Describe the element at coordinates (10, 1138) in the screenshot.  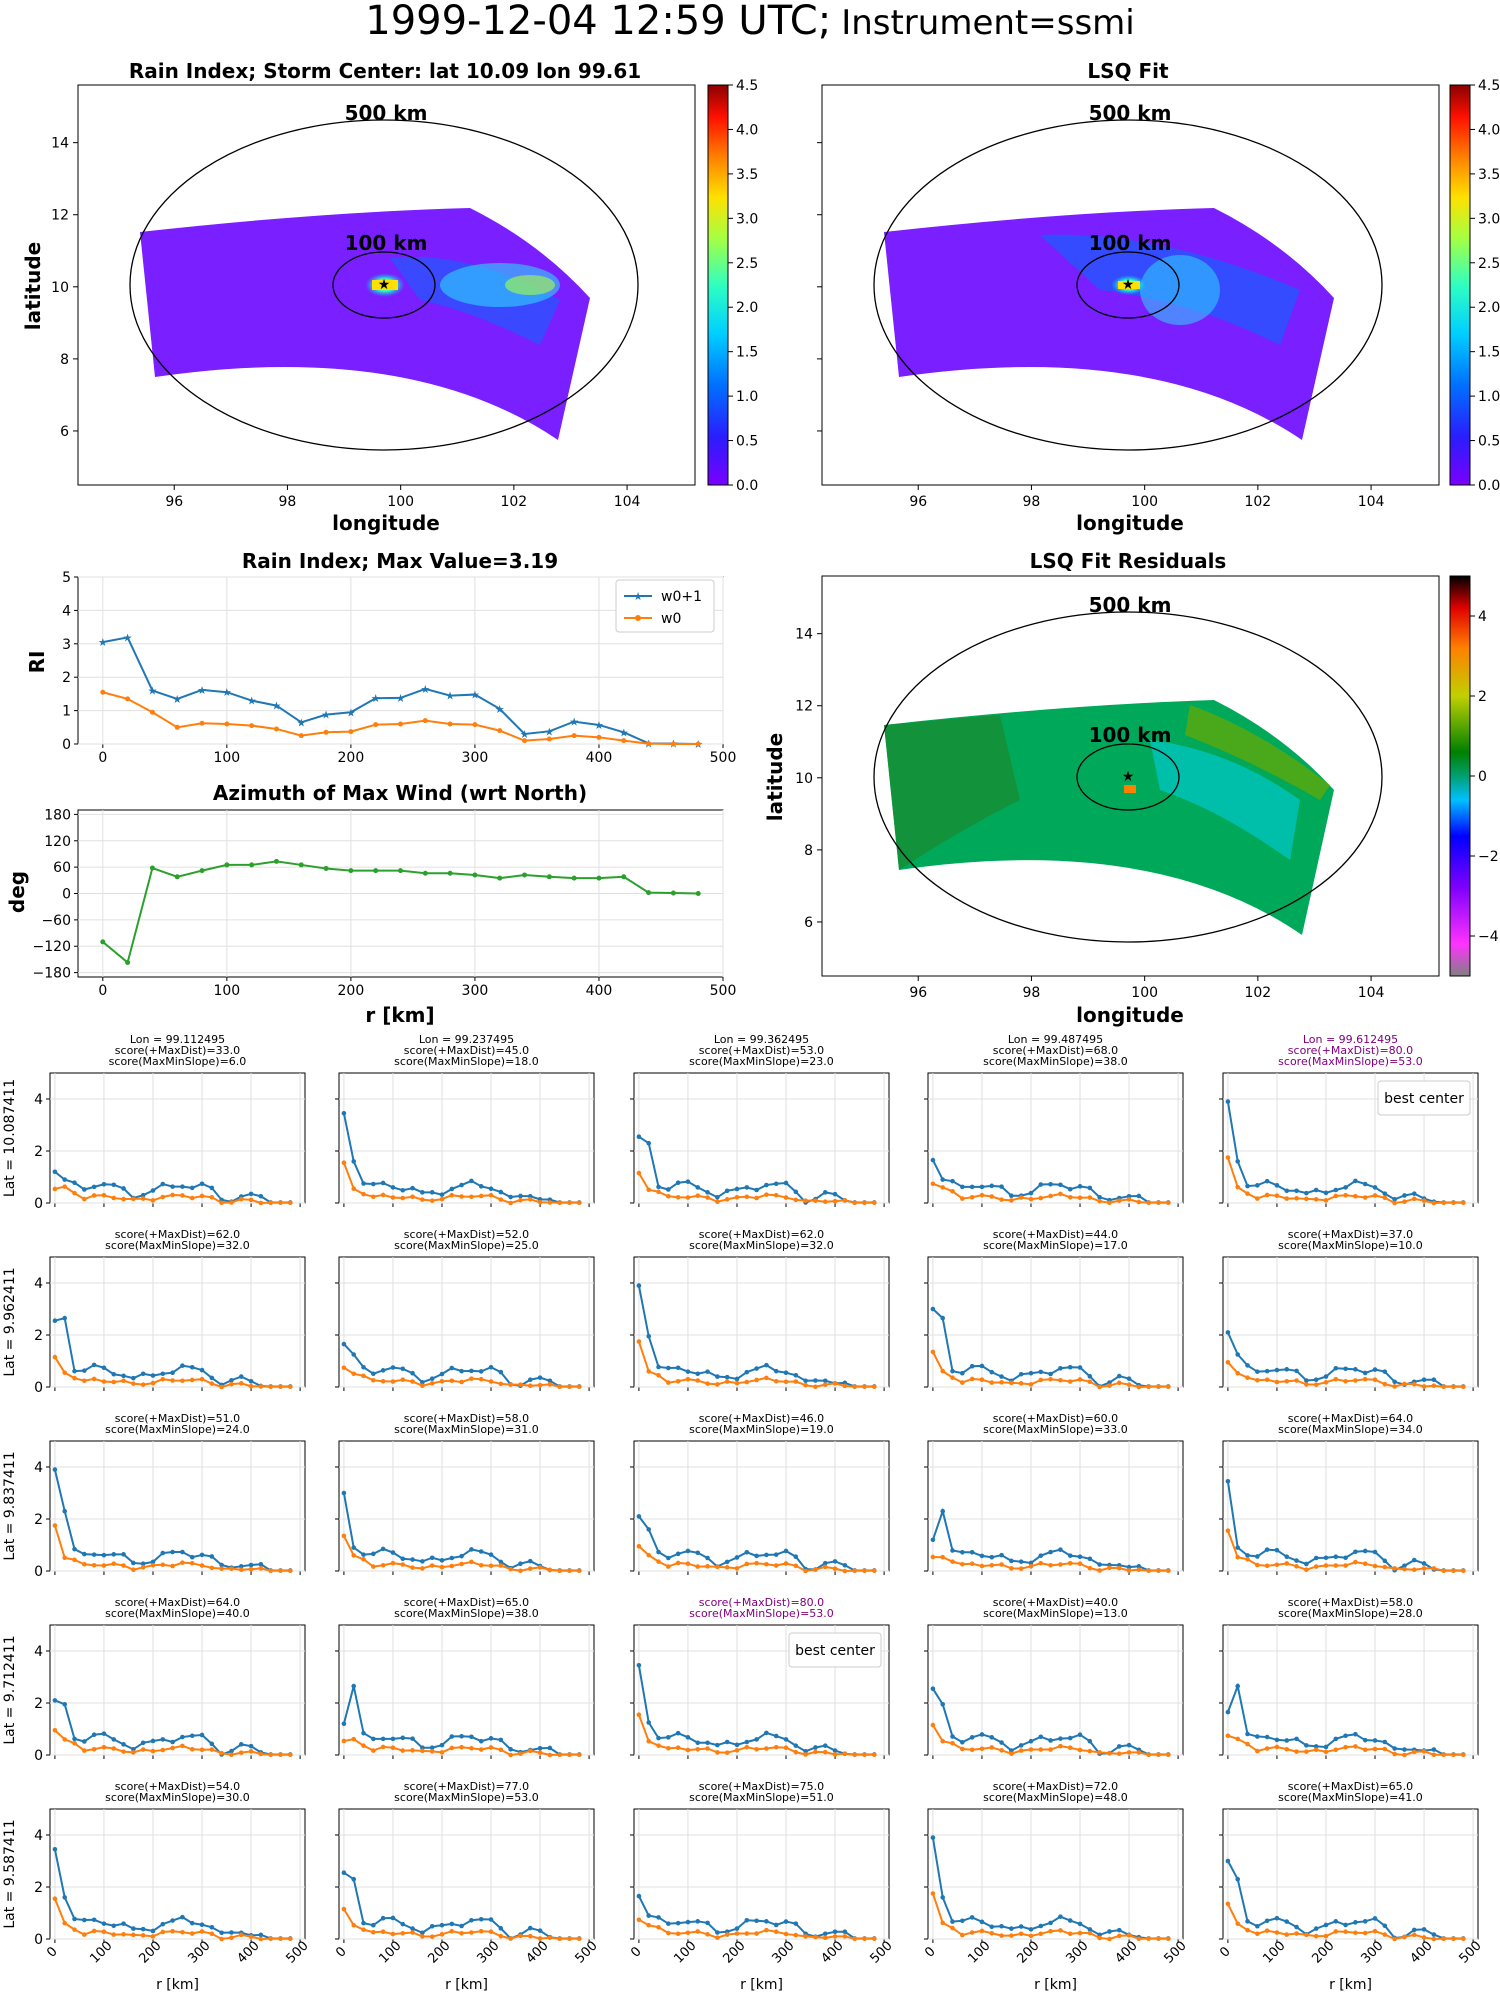
I see `cell-lat-label: Lat = 10.087411` at that location.